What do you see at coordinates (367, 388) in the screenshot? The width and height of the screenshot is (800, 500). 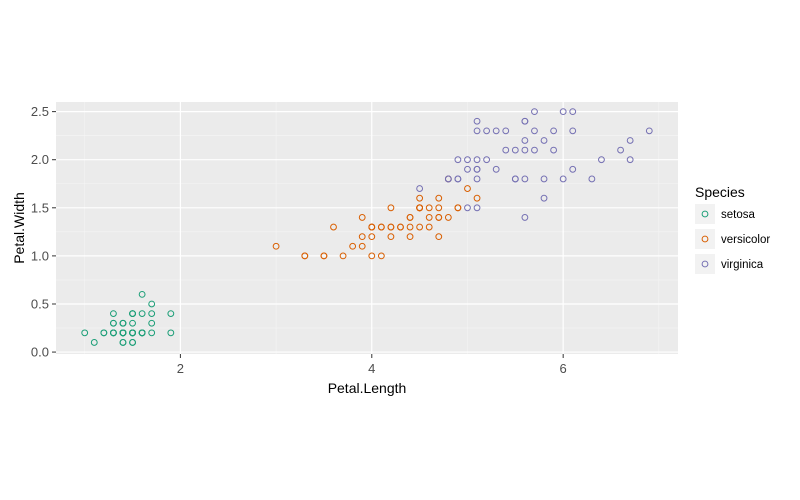 I see `x-axis-title: Petal.Length` at bounding box center [367, 388].